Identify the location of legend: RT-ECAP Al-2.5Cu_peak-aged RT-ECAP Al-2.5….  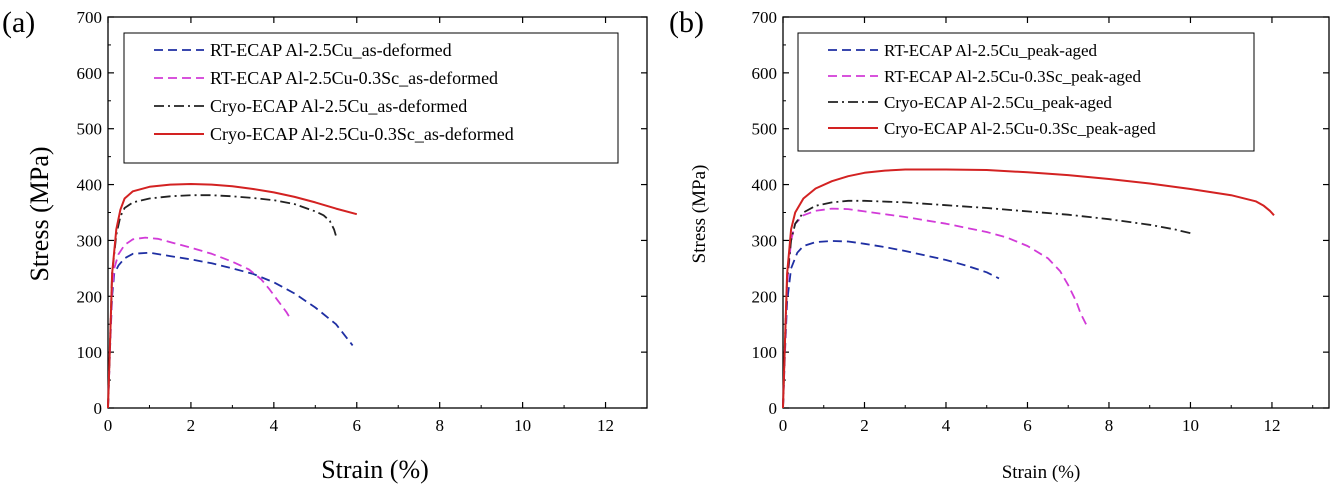
(1026, 92).